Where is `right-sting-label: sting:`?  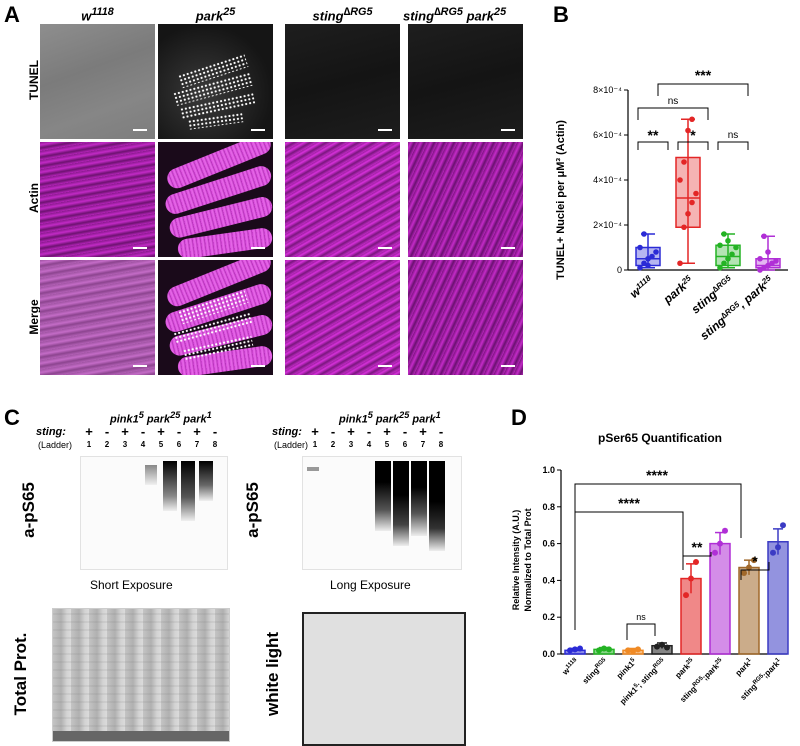 right-sting-label: sting: is located at coordinates (287, 432).